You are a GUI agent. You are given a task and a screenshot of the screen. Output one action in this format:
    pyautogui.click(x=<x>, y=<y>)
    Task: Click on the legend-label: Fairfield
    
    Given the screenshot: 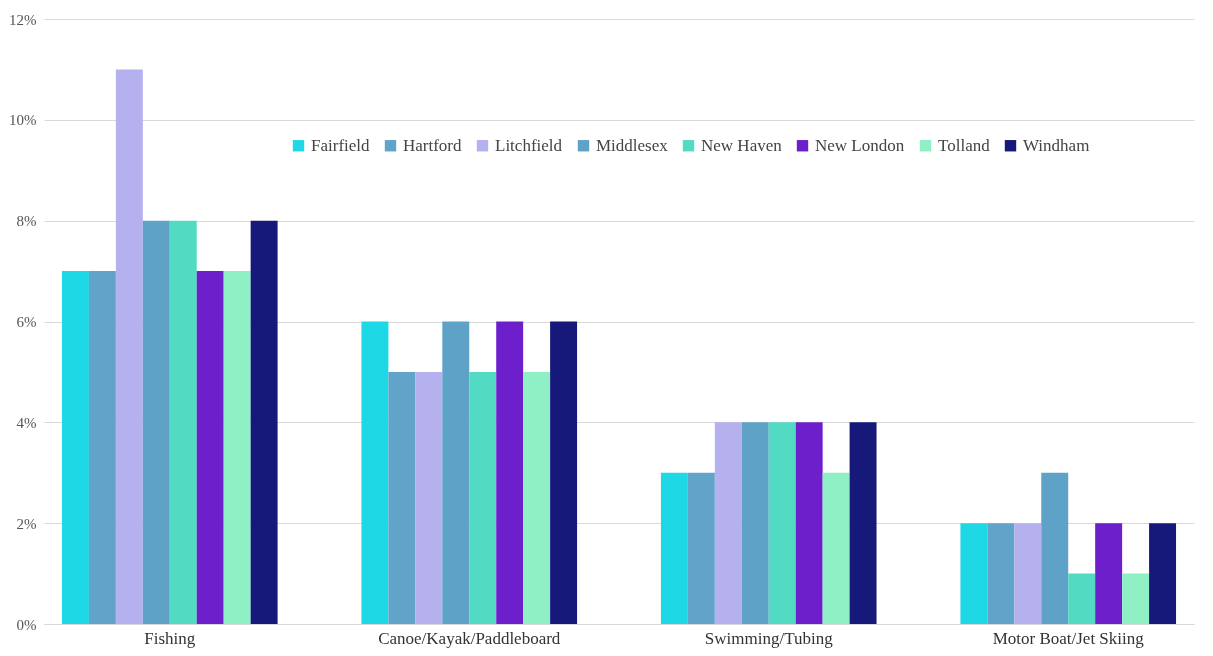 What is the action you would take?
    pyautogui.click(x=341, y=145)
    